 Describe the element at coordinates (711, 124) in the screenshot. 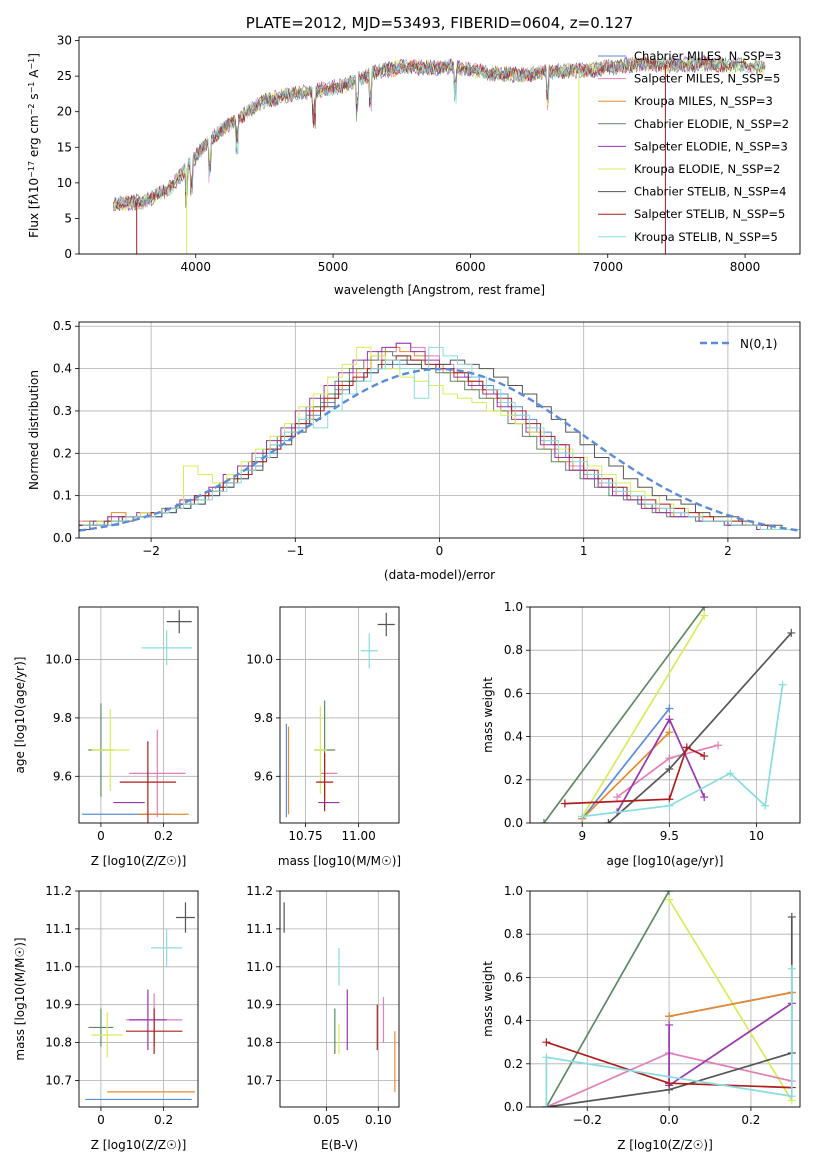

I see `legend-label: Chabrier ELODIE, N_SSP=2` at that location.